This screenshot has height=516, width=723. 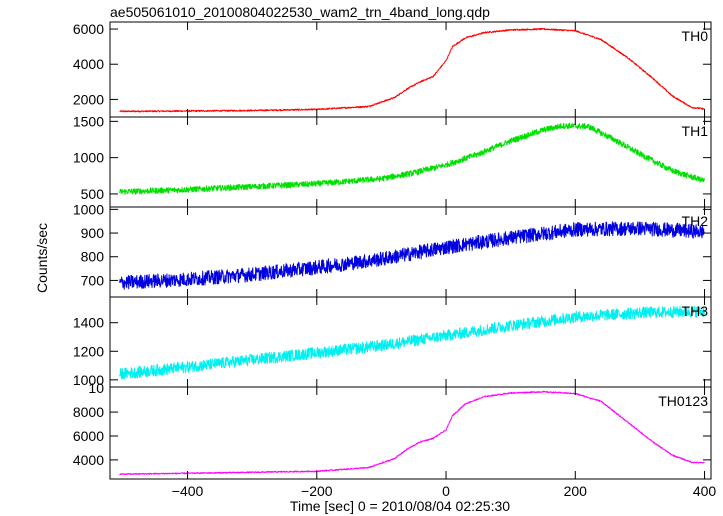 What do you see at coordinates (93, 233) in the screenshot?
I see `y-tick-label: 900` at bounding box center [93, 233].